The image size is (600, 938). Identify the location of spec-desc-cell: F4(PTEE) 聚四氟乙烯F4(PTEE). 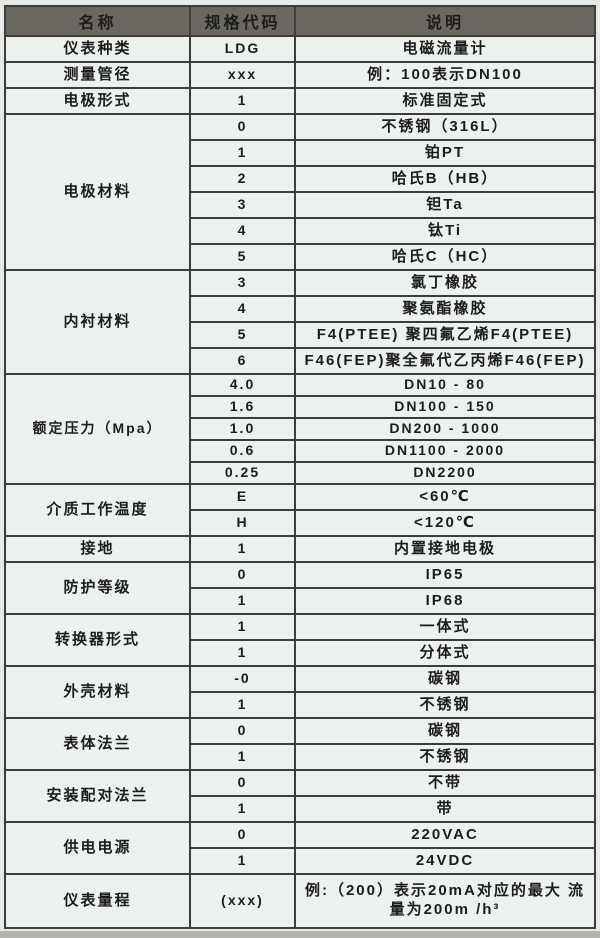
(445, 335).